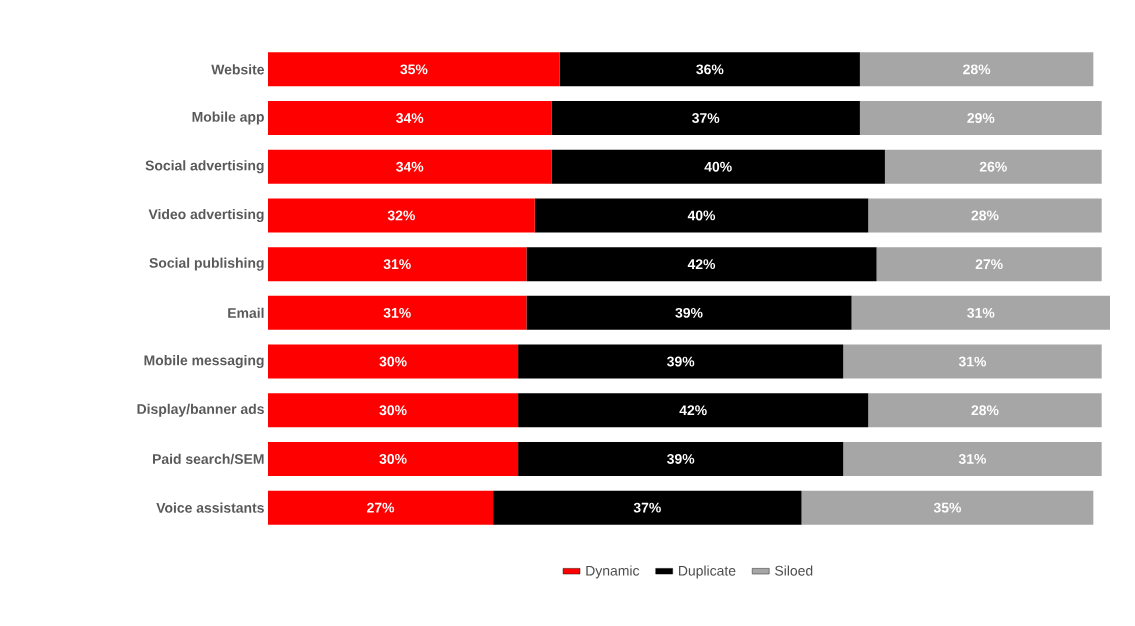 The width and height of the screenshot is (1135, 626). Describe the element at coordinates (210, 507) in the screenshot. I see `y-tick-label: Voice assistants` at that location.